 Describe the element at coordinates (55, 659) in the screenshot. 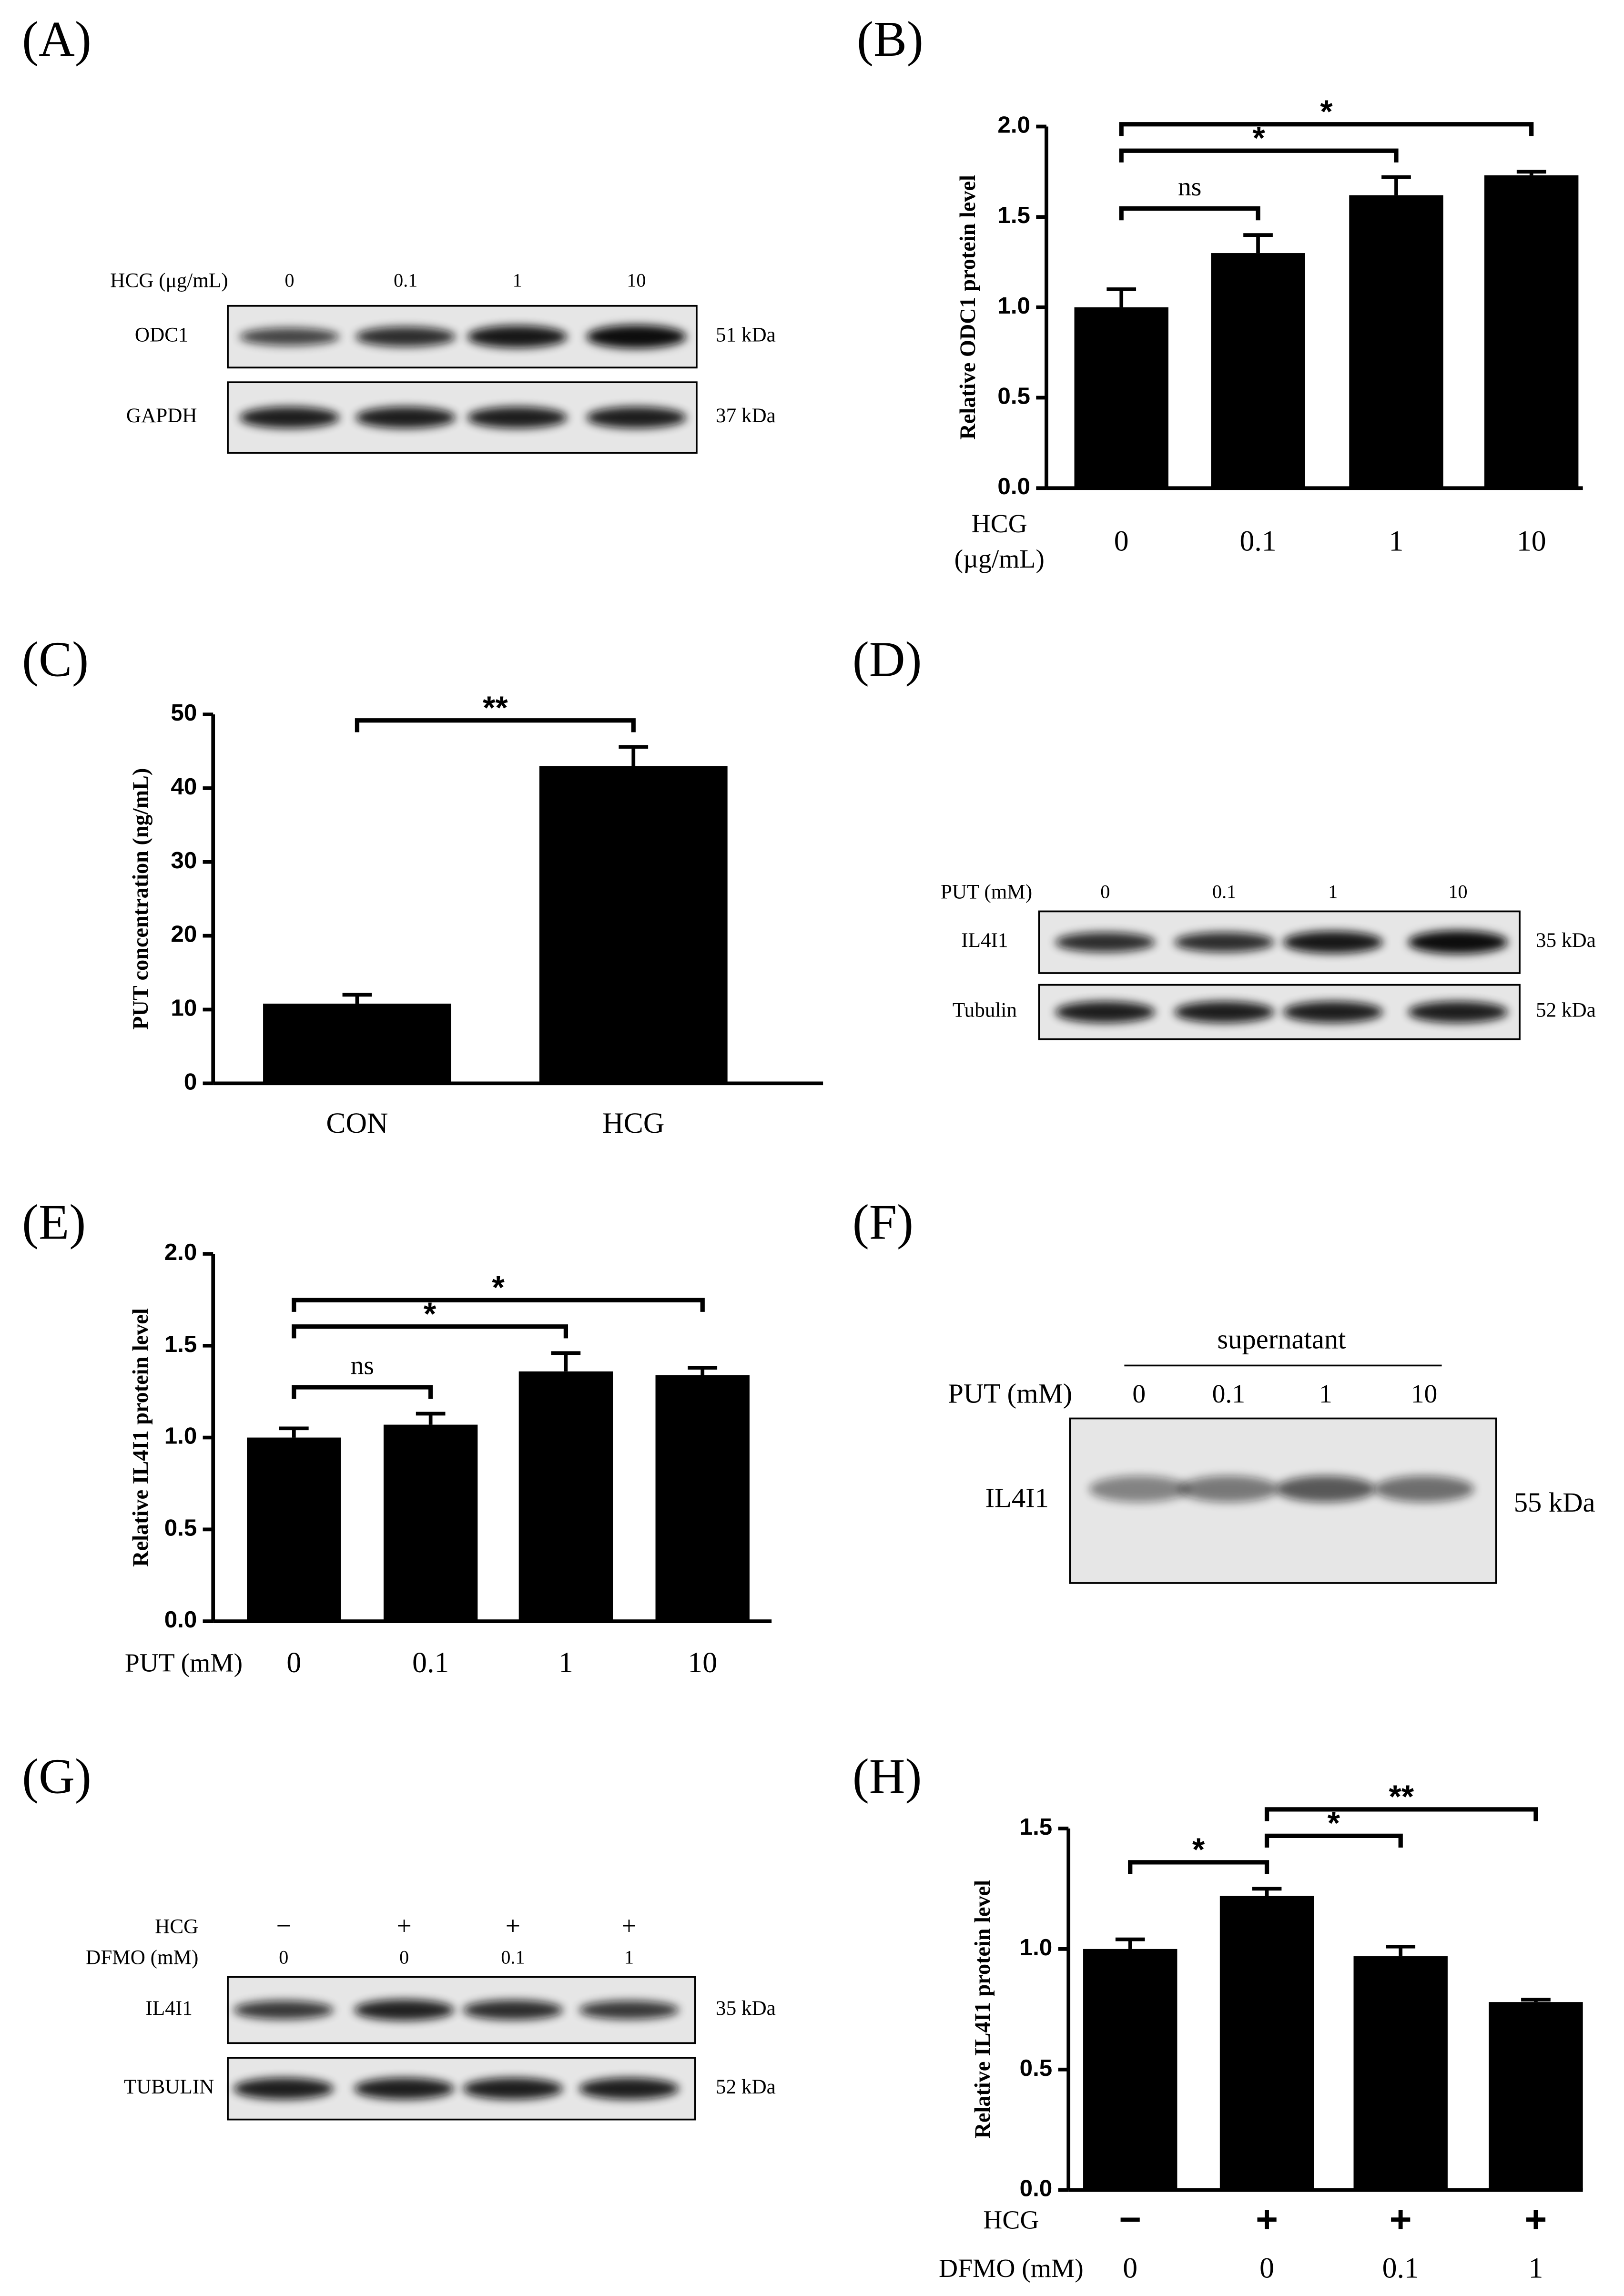

I see `panel-label: (C)` at that location.